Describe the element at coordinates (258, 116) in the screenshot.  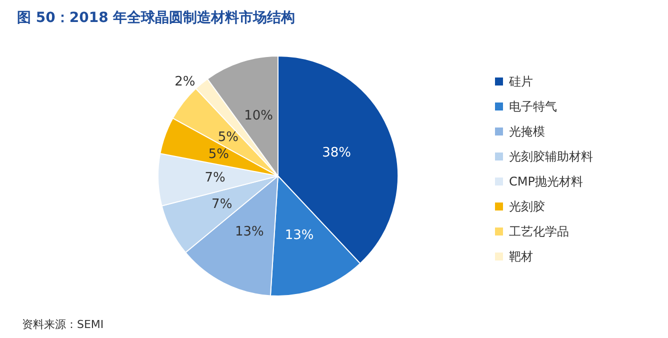
I see `data-label: 10%` at that location.